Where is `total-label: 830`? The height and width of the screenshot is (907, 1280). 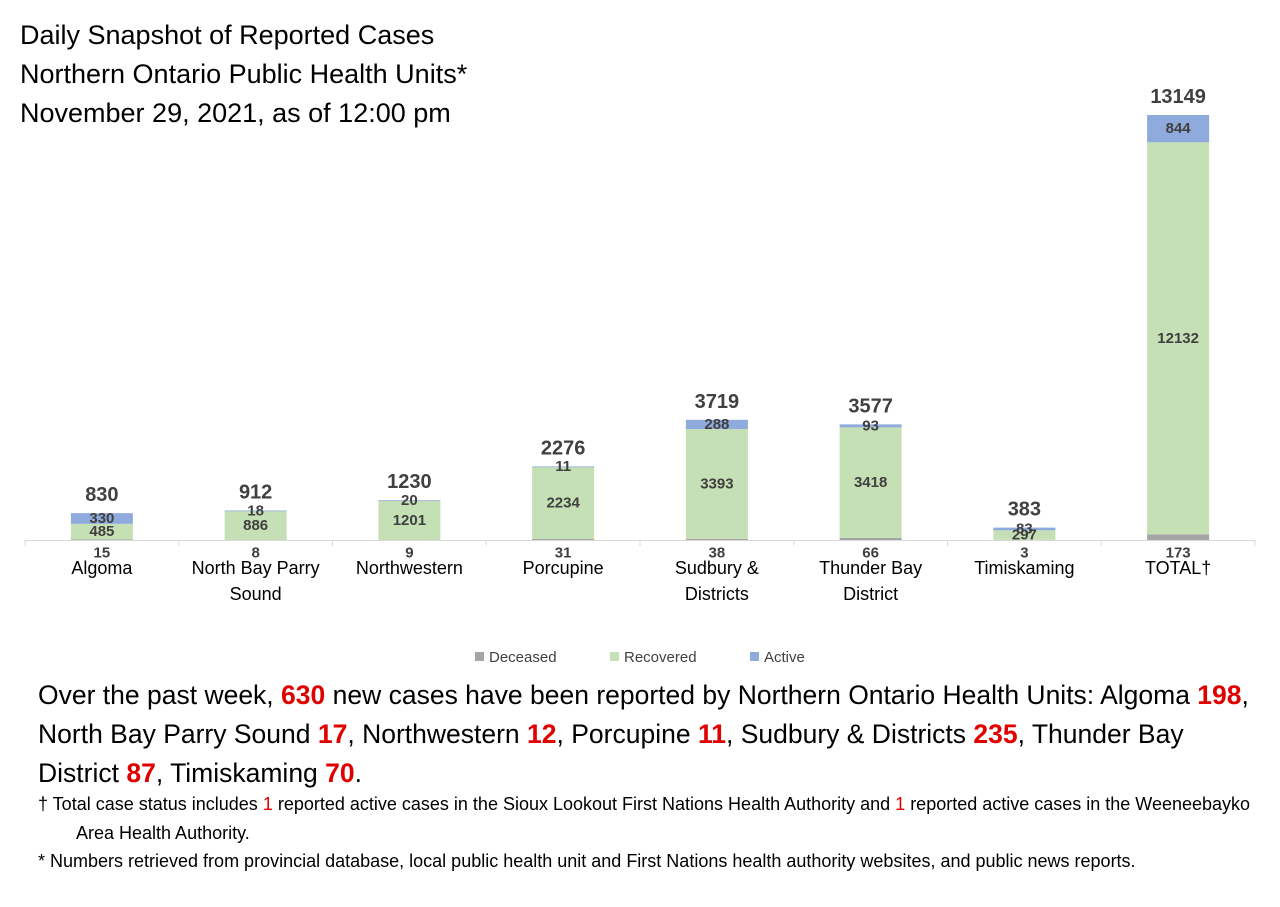
total-label: 830 is located at coordinates (101, 495).